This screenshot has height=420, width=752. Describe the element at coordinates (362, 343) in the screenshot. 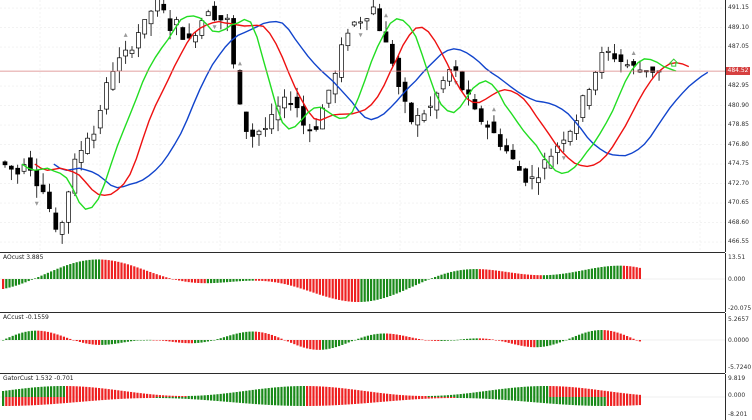

I see `ac-indicator-pane: ACcust -0.1559` at that location.